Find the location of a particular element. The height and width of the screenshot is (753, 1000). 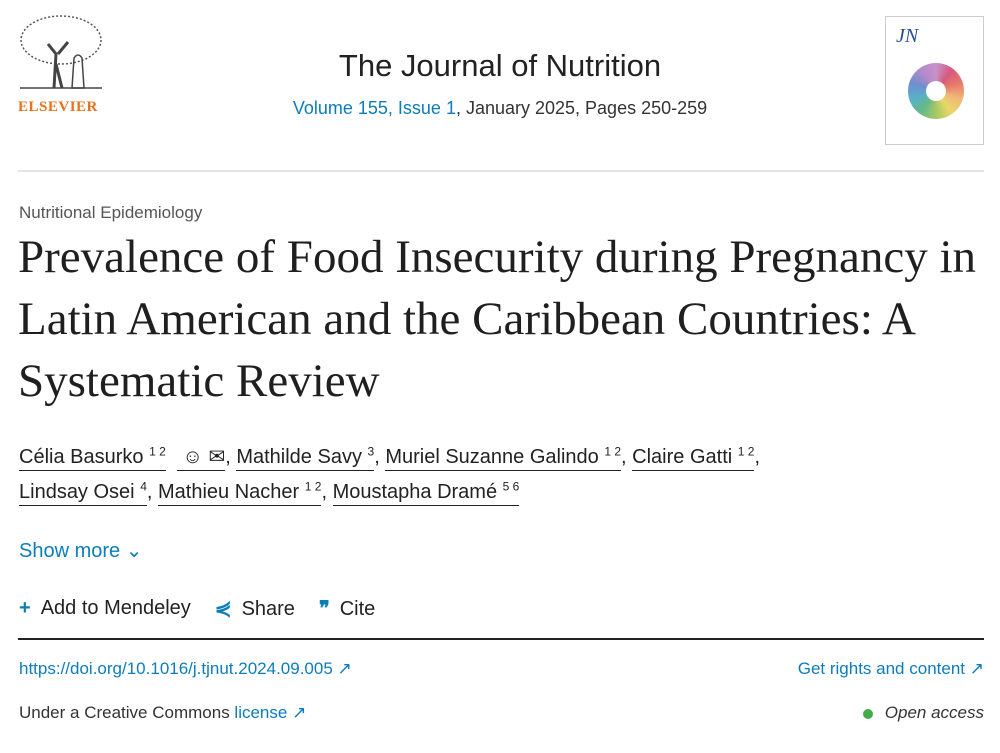

cover-wheel-graphic is located at coordinates (936, 91).